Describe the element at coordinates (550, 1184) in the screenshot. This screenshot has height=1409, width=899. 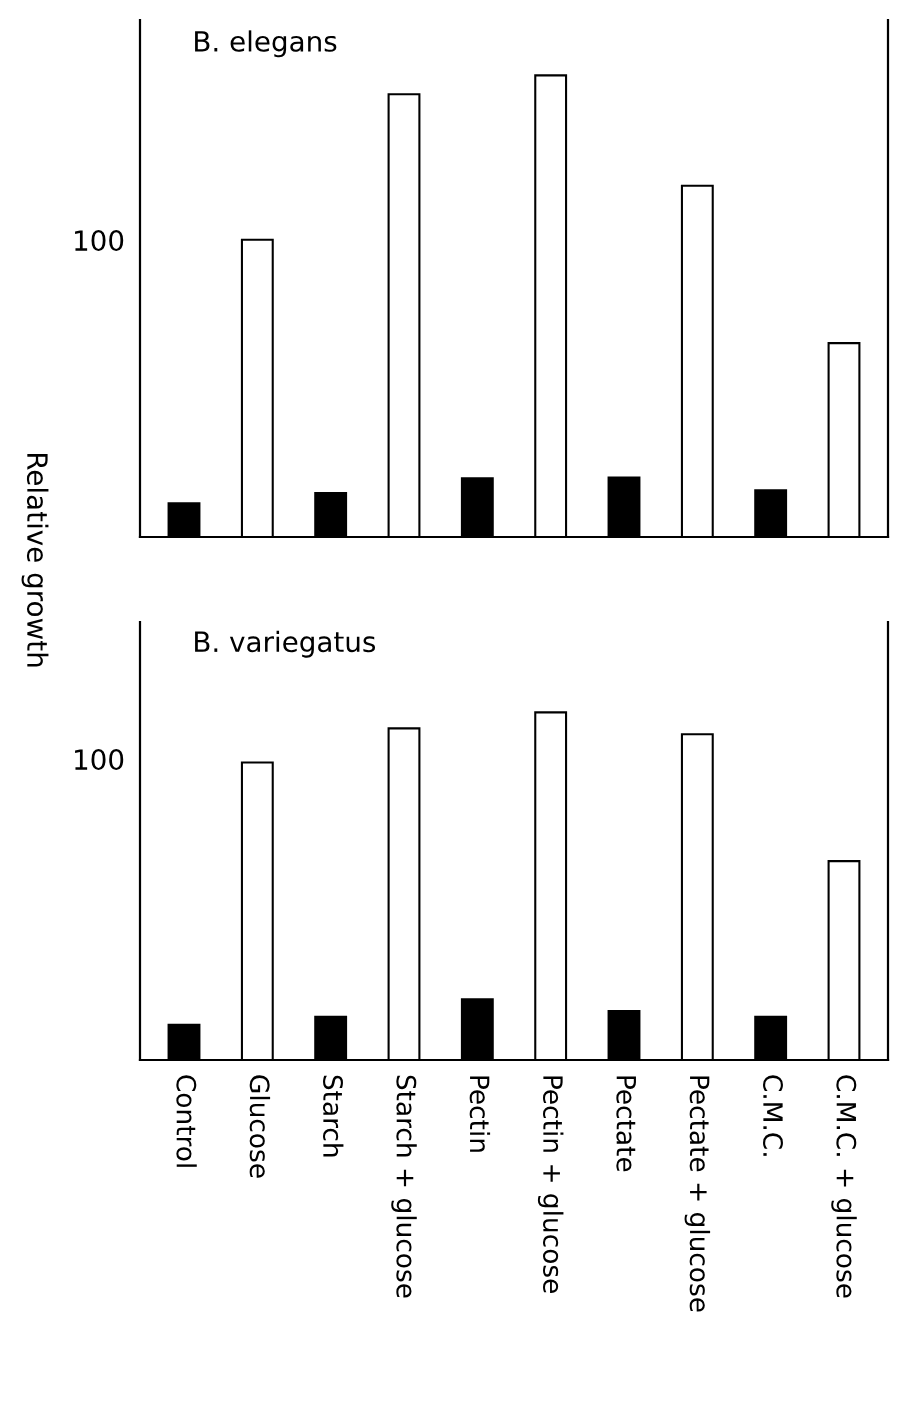
I see `x-tick-label: Pectin + glucose` at that location.